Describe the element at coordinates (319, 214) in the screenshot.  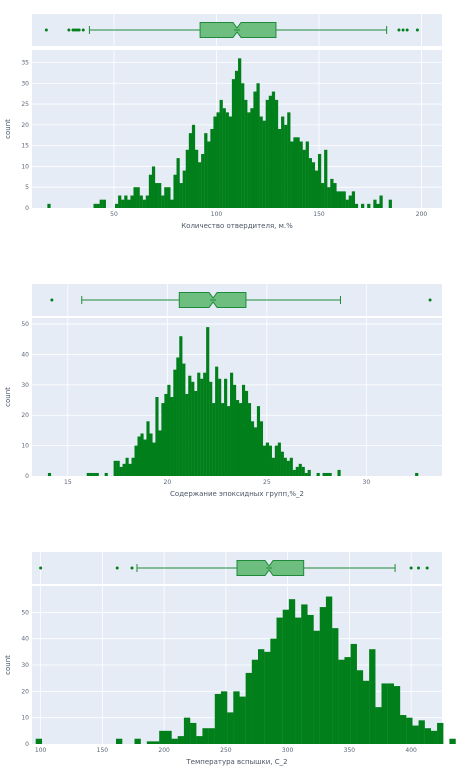
I see `x-tick-label: 150` at that location.